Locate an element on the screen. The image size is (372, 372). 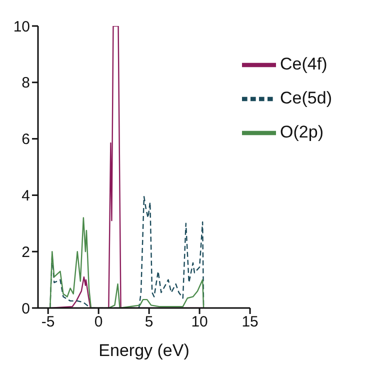
legend-label: Ce(4f) is located at coordinates (304, 64).